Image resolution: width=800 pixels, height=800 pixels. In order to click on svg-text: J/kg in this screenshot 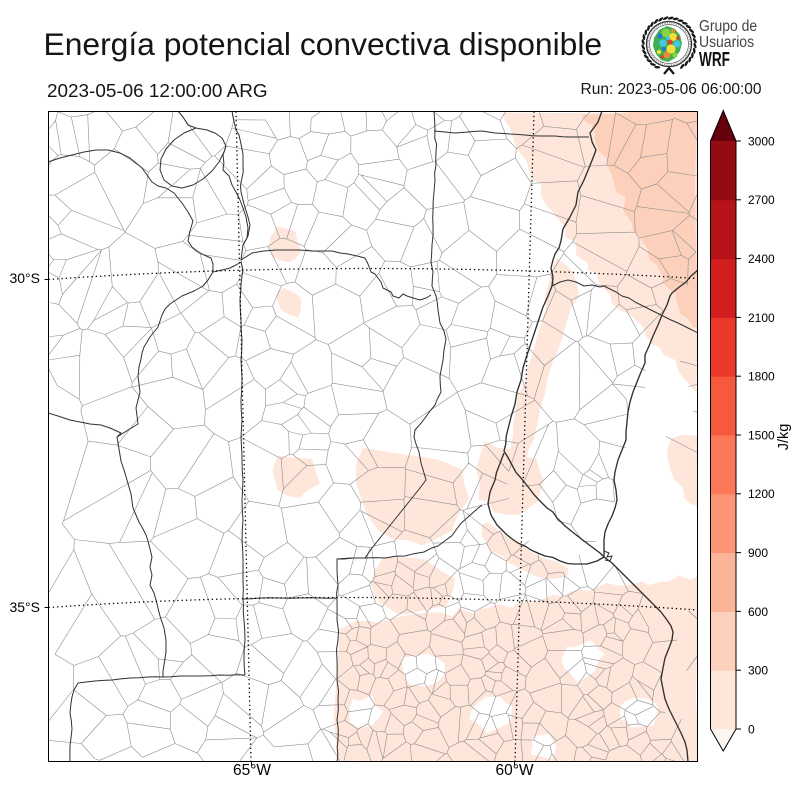, I will do `click(784, 437)`.